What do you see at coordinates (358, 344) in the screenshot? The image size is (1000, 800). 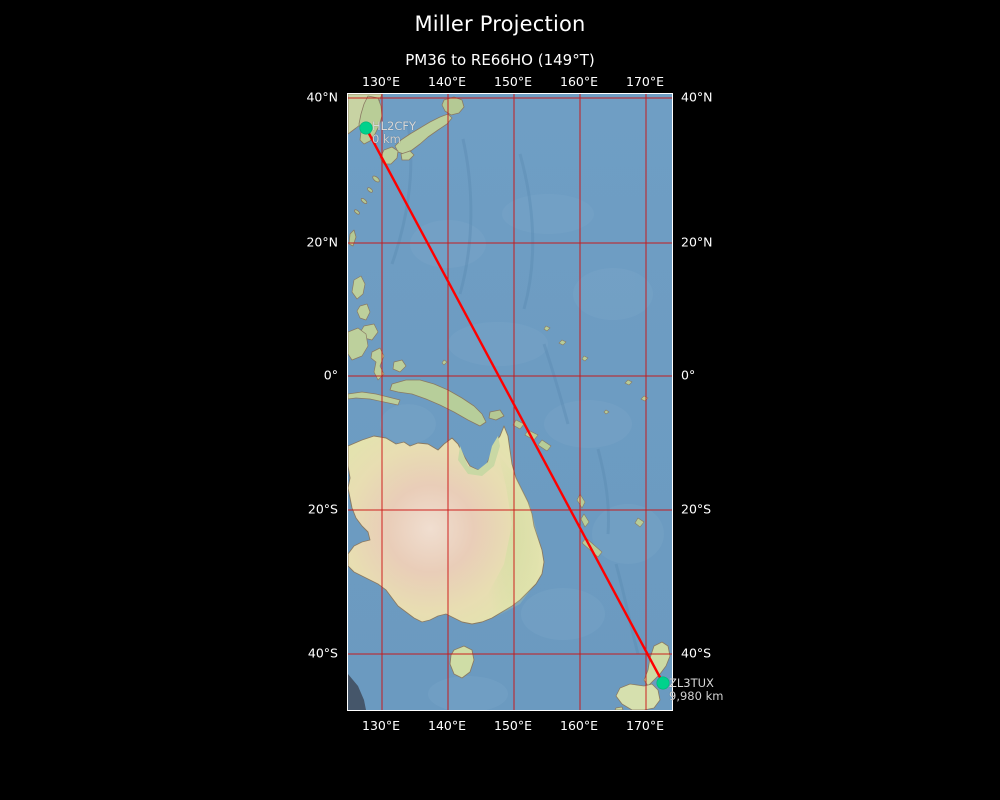 I see `landmass-borneo` at bounding box center [358, 344].